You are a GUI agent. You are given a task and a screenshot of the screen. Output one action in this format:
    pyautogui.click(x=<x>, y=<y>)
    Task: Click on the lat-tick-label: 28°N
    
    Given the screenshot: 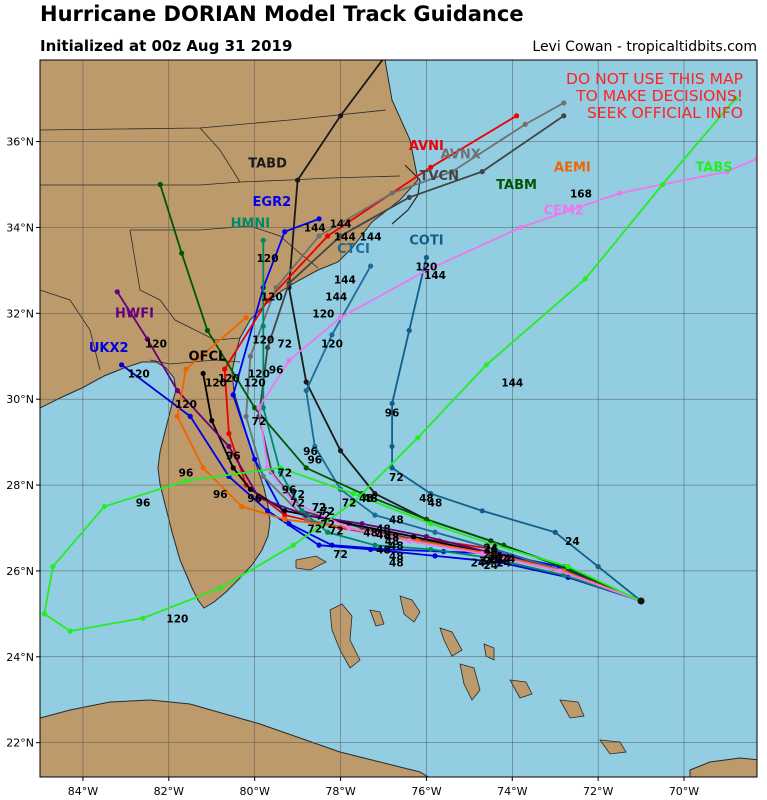 What is the action you would take?
    pyautogui.click(x=20, y=485)
    